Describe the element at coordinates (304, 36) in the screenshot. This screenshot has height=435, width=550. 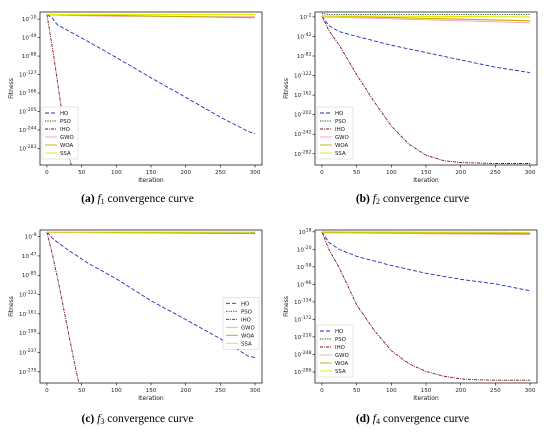
I see `y-tick-label: 10-42` at that location.